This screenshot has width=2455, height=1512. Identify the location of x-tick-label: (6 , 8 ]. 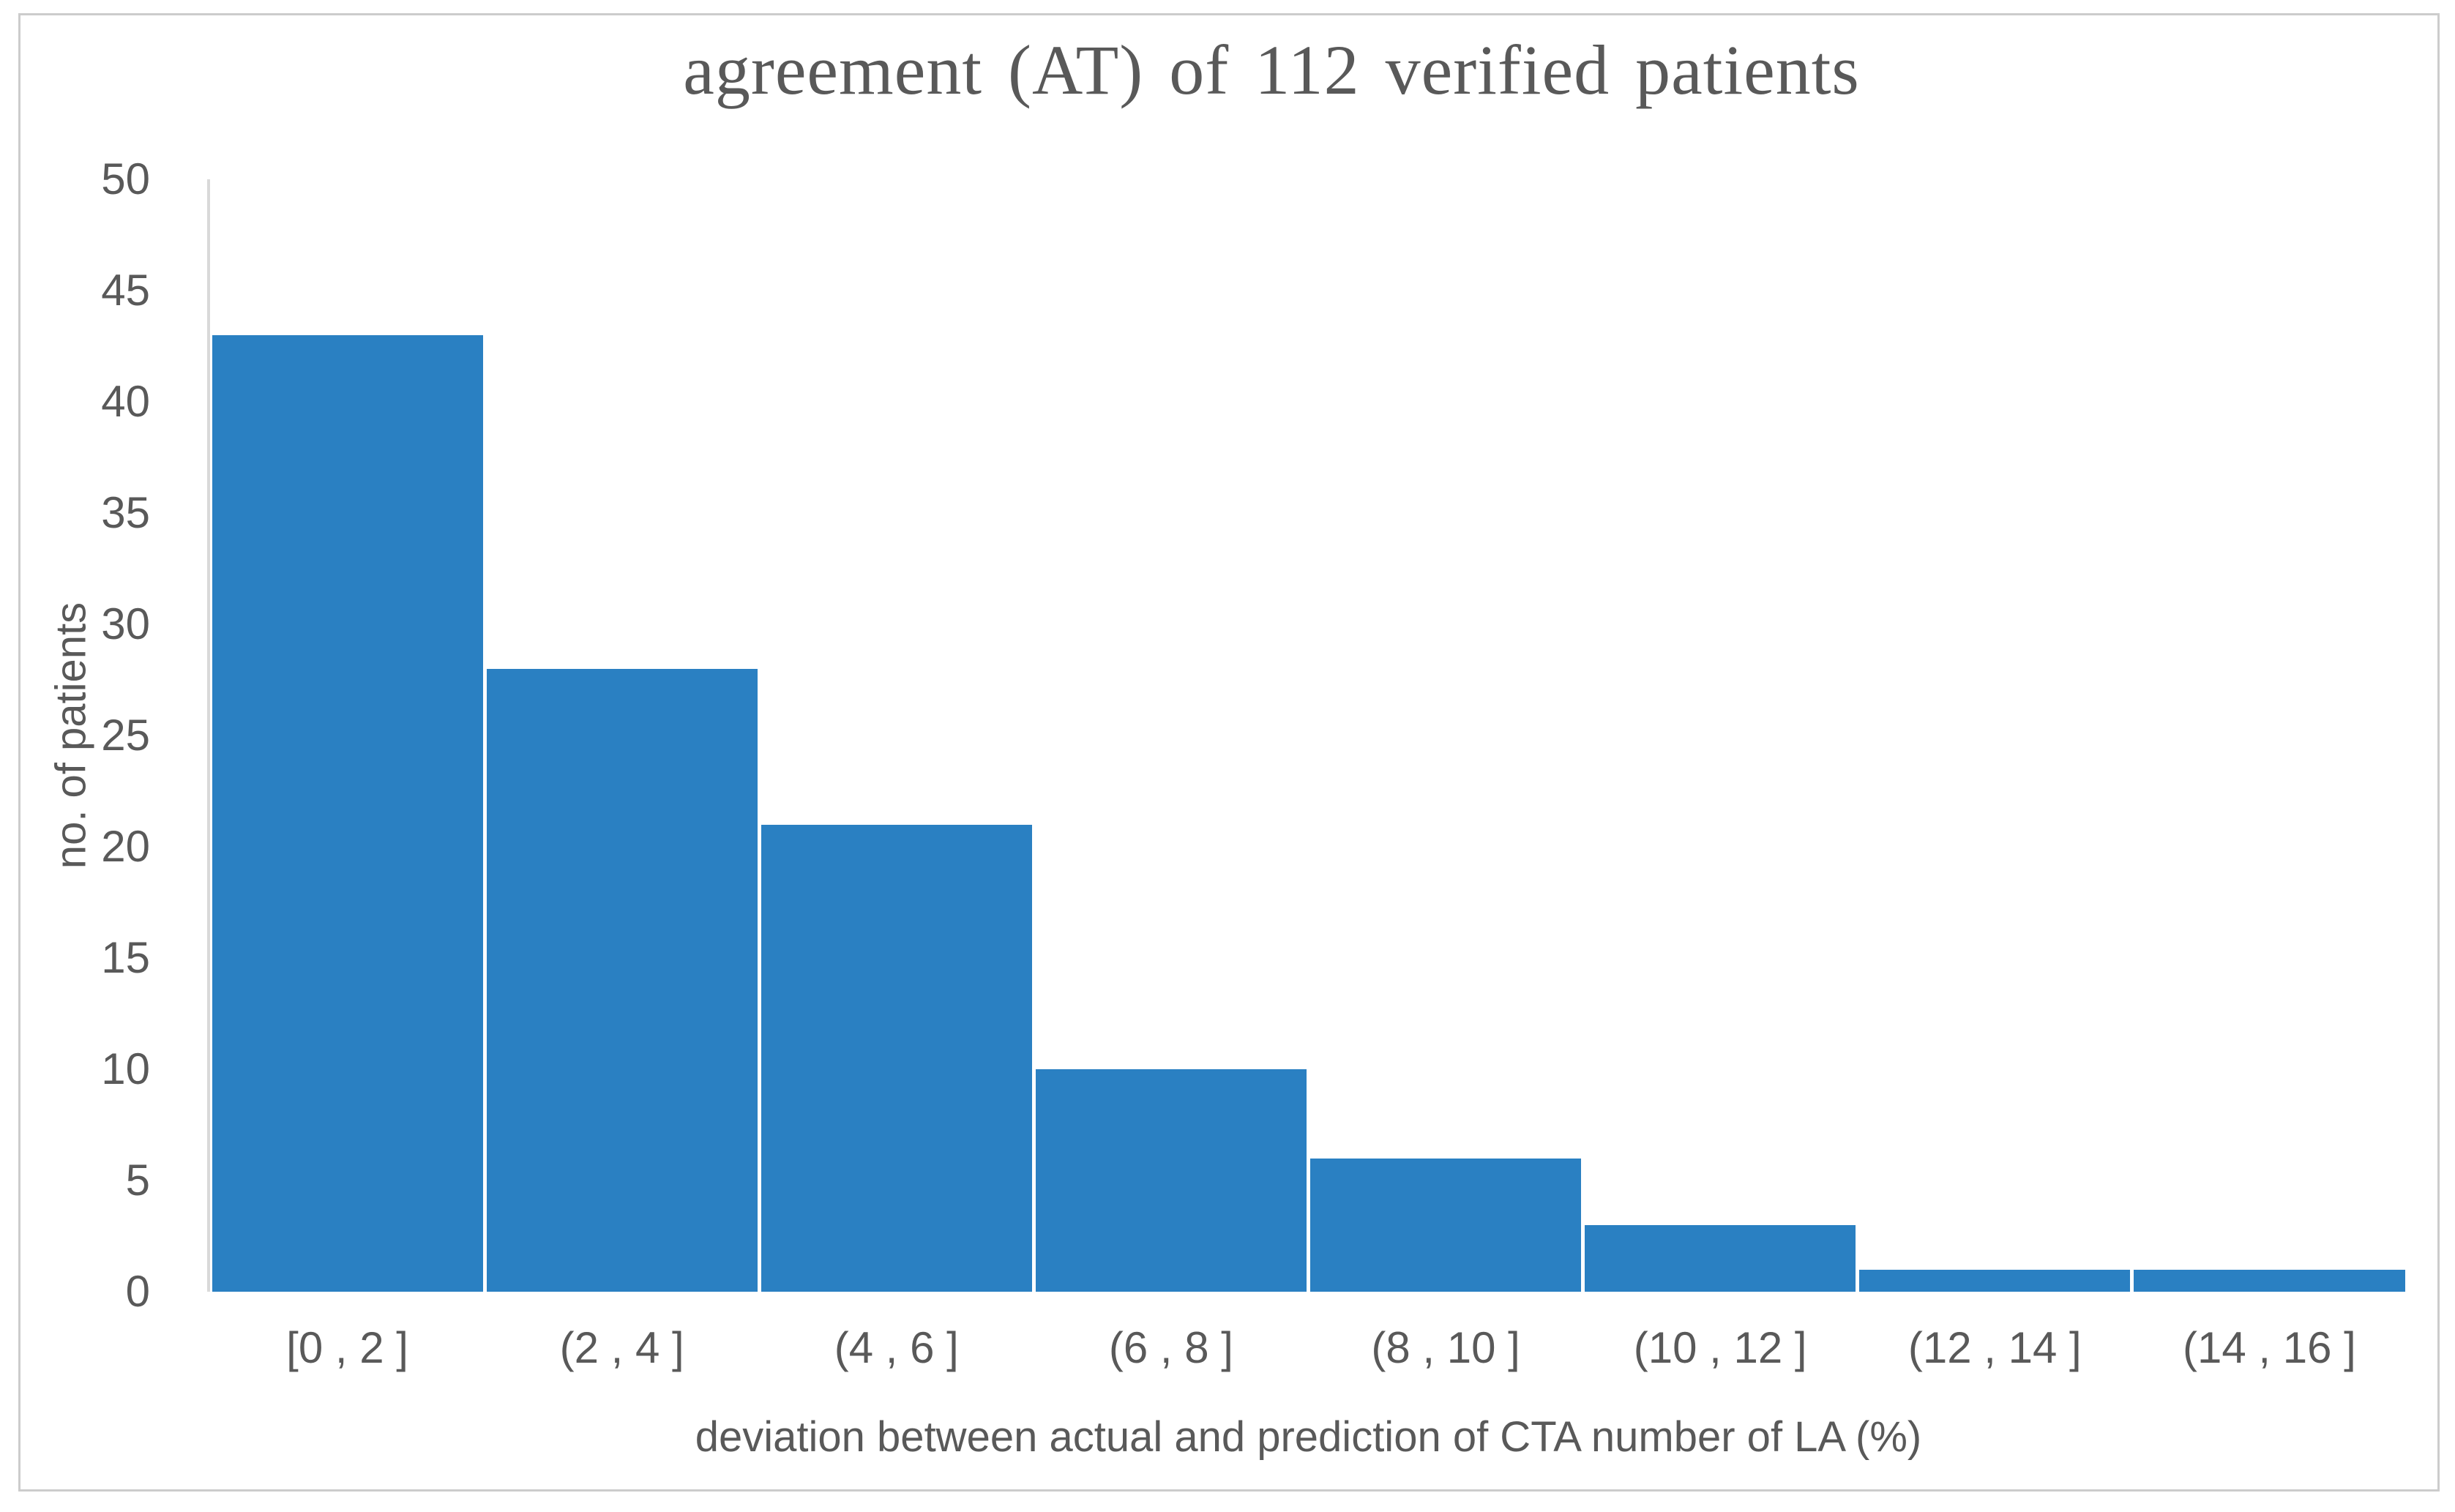
(1170, 1347).